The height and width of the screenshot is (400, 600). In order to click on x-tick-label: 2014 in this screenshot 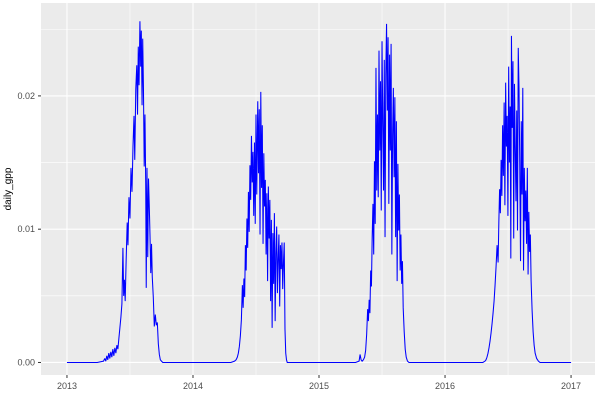, I will do `click(193, 386)`.